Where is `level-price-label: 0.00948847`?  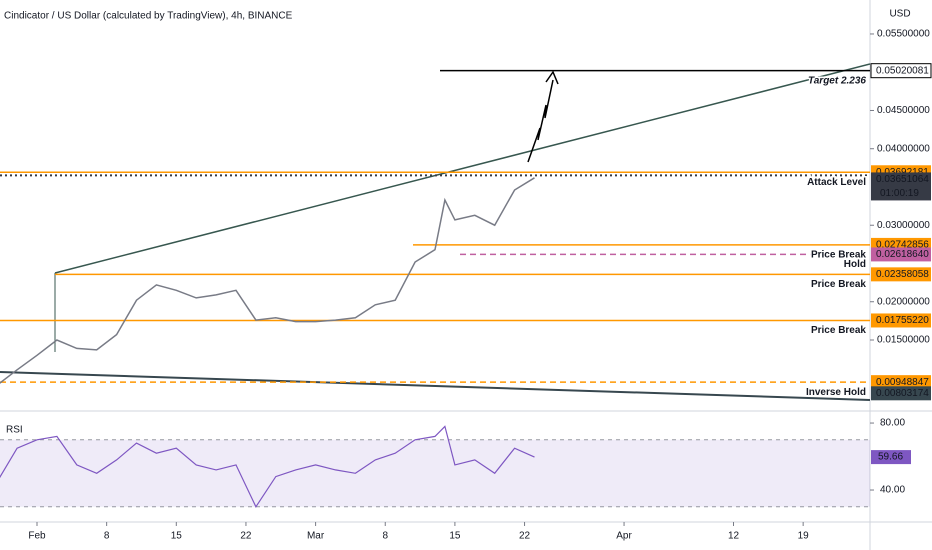
level-price-label: 0.00948847 is located at coordinates (902, 382).